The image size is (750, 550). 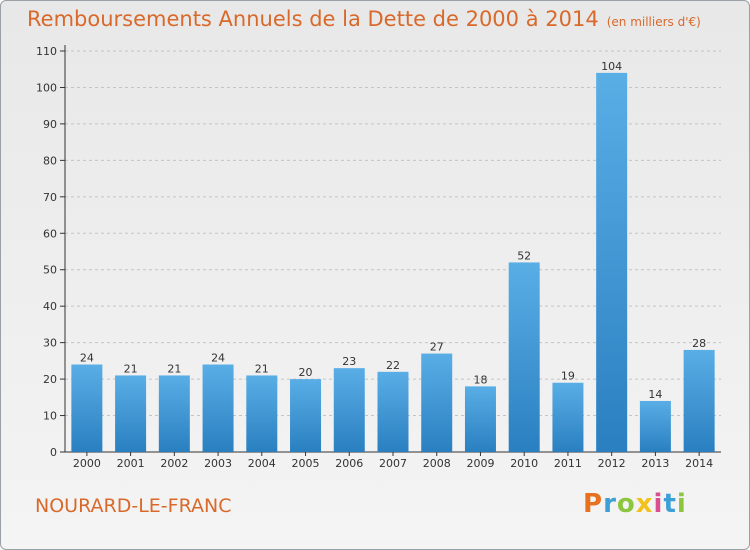 I want to click on bar-2011, so click(x=568, y=417).